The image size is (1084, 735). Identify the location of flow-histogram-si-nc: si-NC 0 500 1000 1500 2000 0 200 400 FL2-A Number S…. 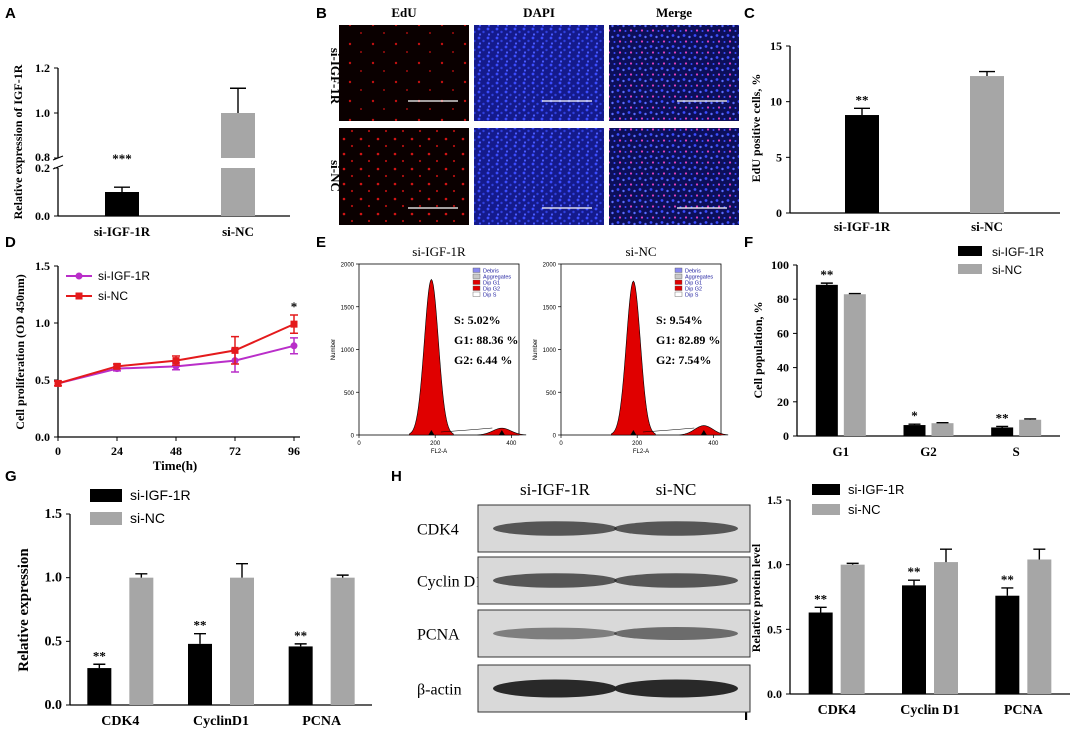
(631, 349).